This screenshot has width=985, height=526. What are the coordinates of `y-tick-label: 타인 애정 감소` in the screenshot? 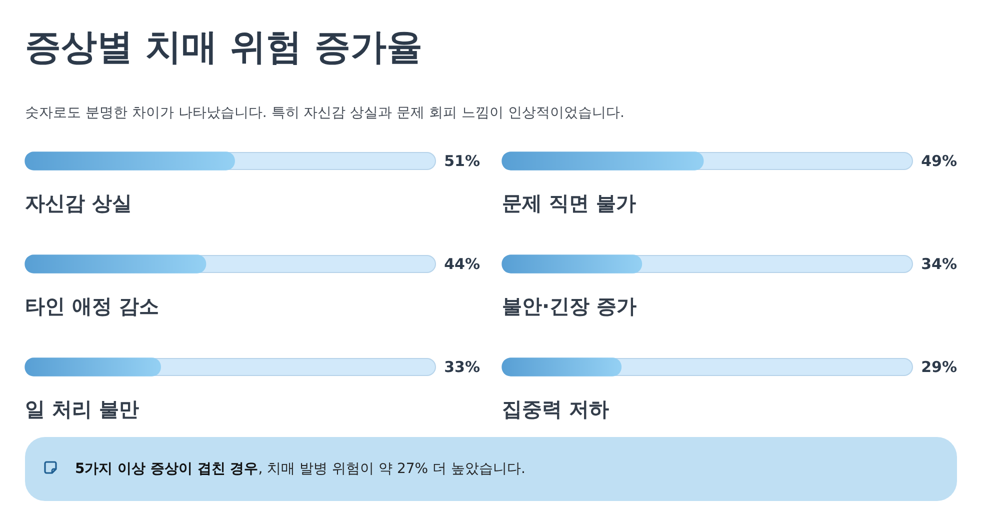 It's located at (92, 306).